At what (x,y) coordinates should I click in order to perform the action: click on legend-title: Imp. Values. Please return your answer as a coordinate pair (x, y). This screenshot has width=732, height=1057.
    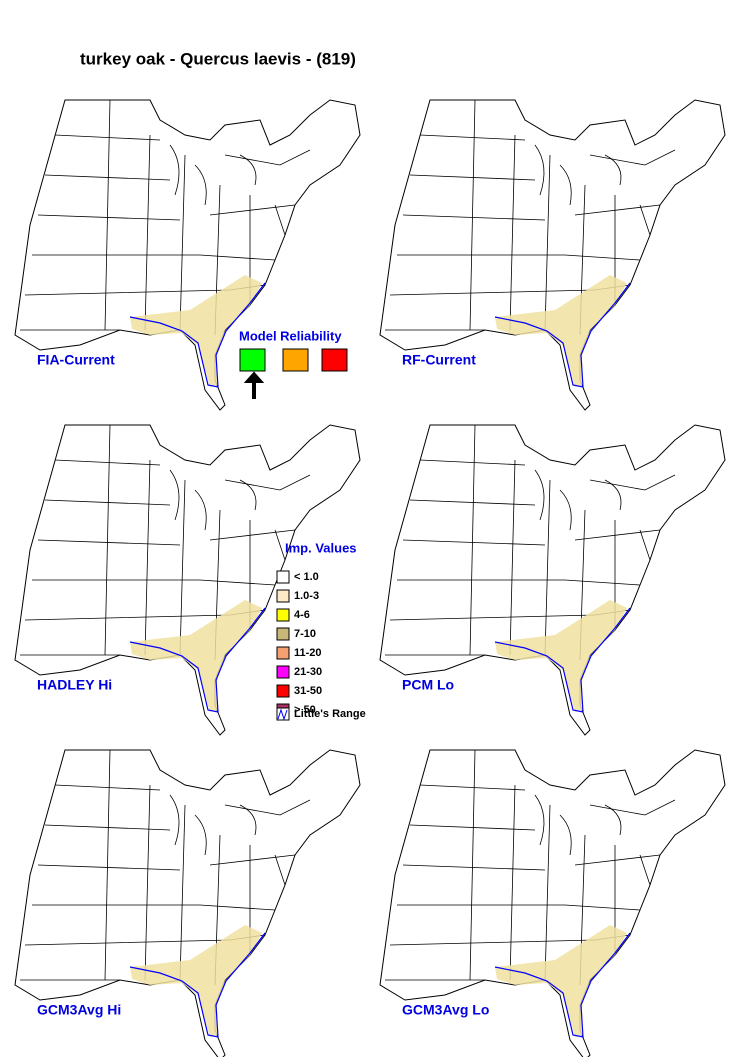
    Looking at the image, I should click on (321, 547).